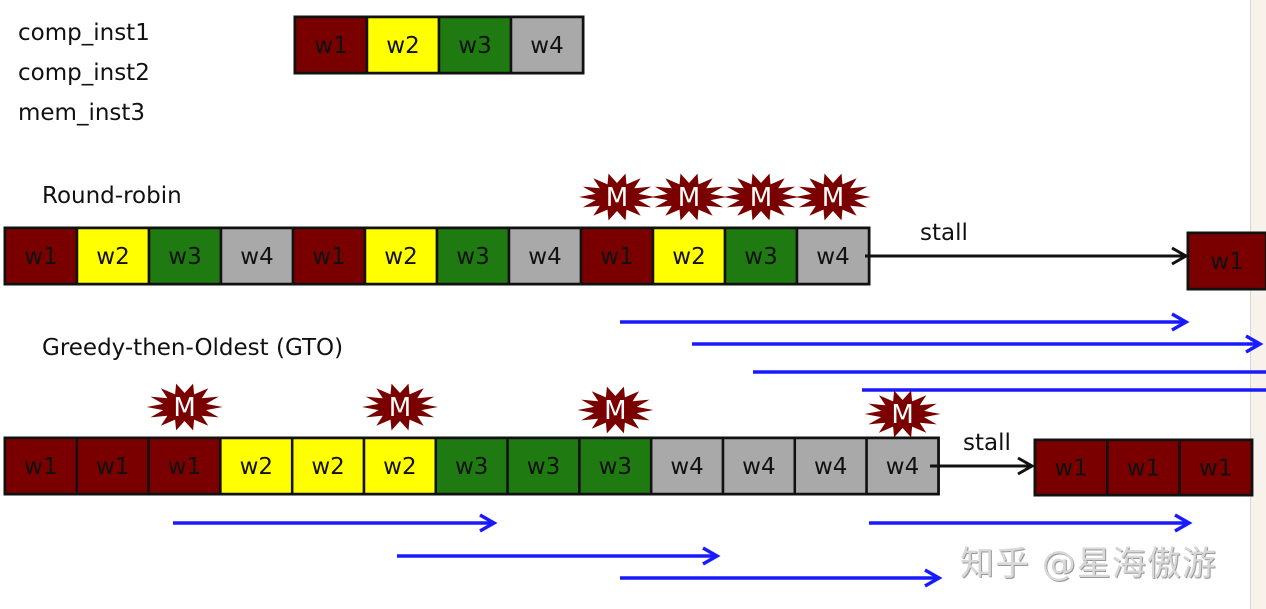  I want to click on instruction-label: comp_inst1, so click(84, 33).